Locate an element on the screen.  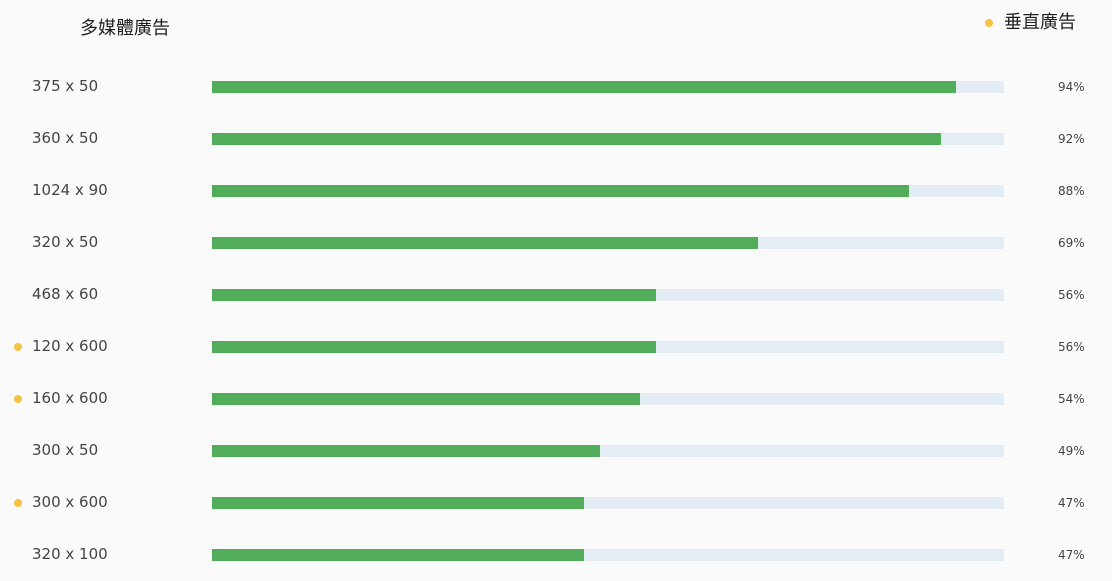
legend-dot-icon is located at coordinates (989, 23).